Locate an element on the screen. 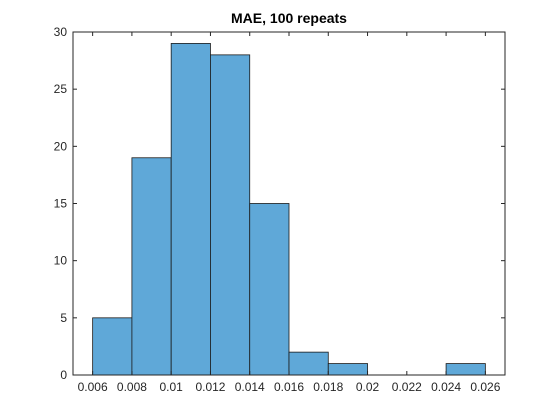  x-tick-label: 0.02 is located at coordinates (368, 387).